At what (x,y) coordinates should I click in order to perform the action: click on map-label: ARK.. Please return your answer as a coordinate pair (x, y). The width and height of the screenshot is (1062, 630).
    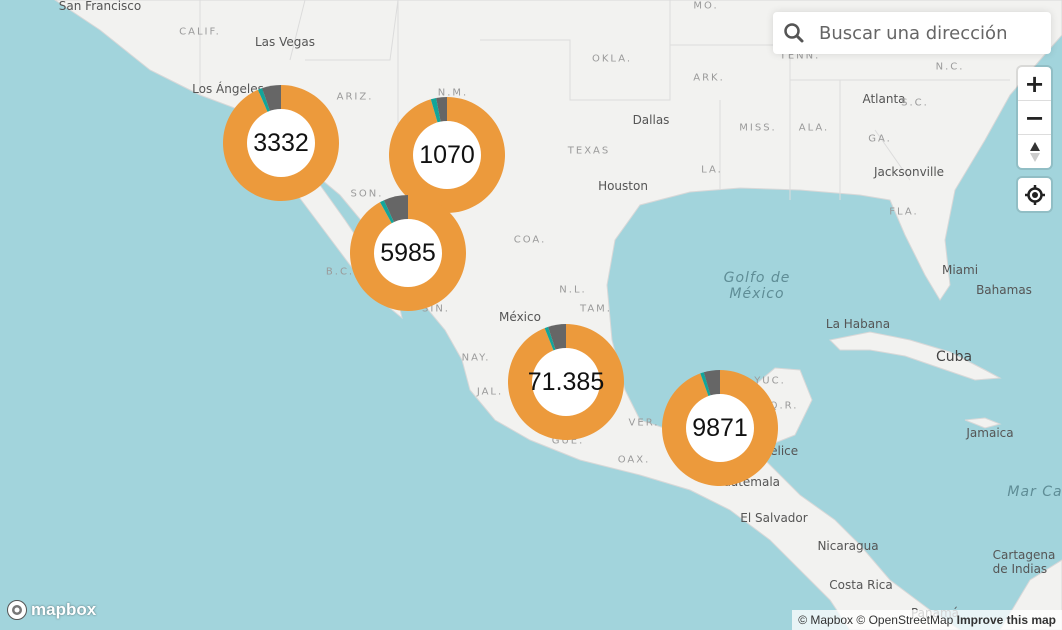
    Looking at the image, I should click on (709, 78).